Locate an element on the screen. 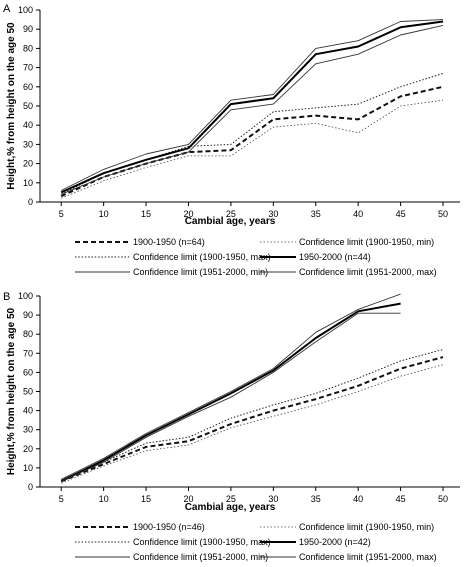 The width and height of the screenshot is (474, 567). legend-item: 1950-2000 (n=44) is located at coordinates (315, 257).